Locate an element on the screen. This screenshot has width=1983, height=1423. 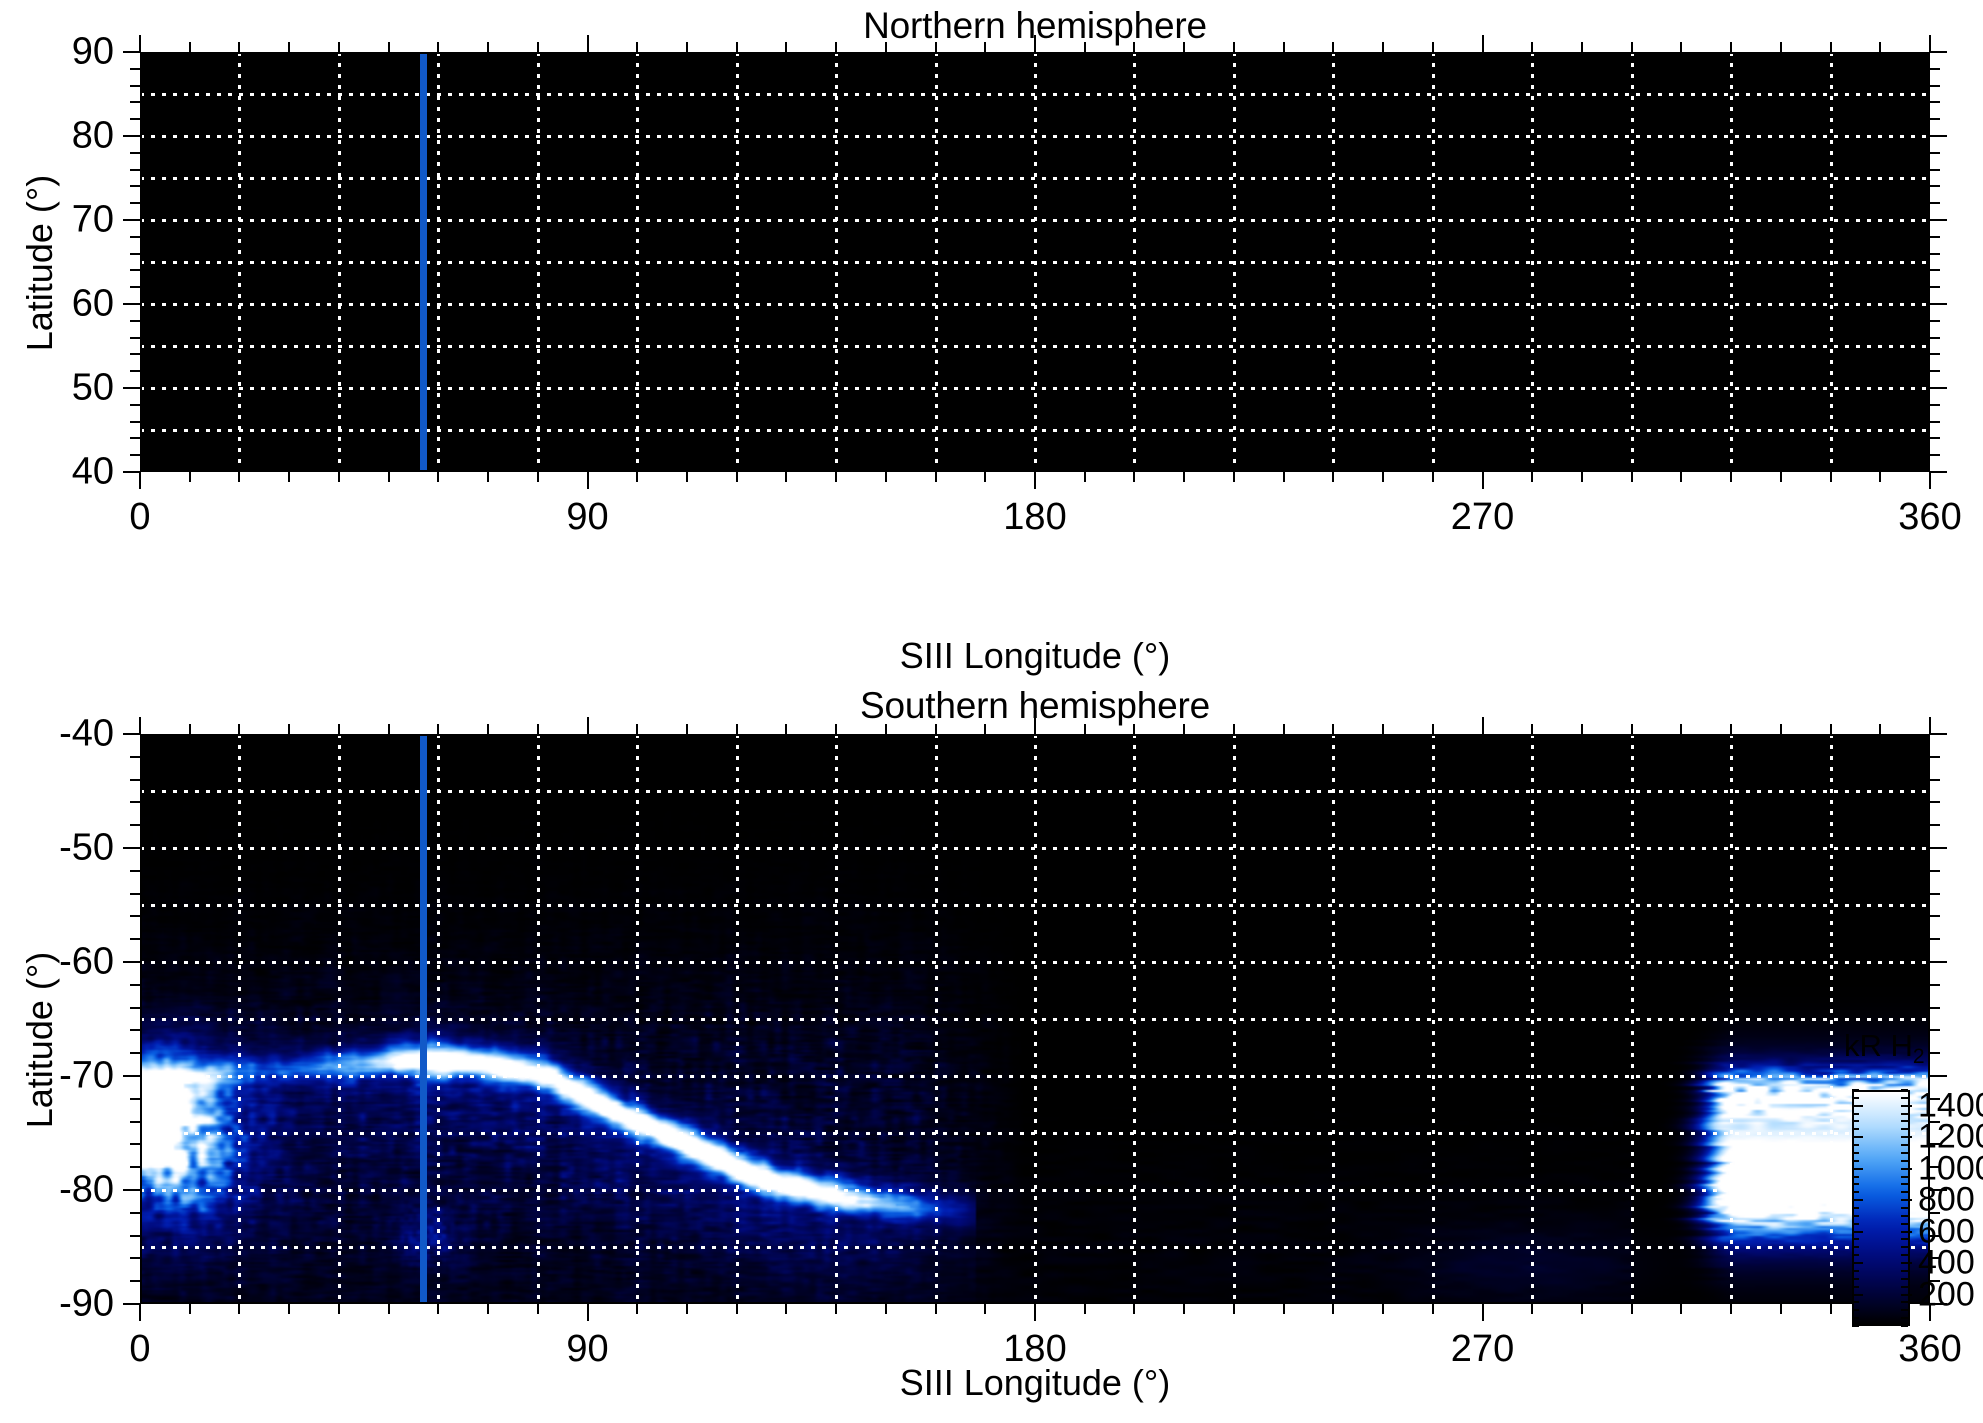
y-tick-label: -40 is located at coordinates (86, 733).